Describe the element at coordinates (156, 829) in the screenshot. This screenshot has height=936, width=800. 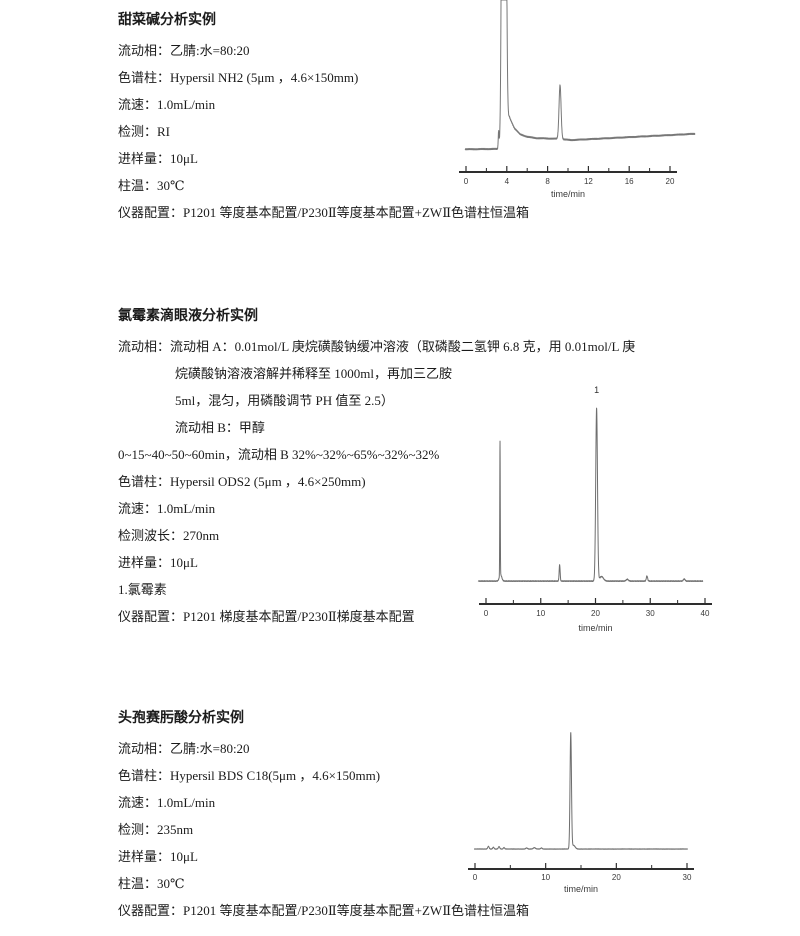
I see `detection-line: 检测：235nm` at that location.